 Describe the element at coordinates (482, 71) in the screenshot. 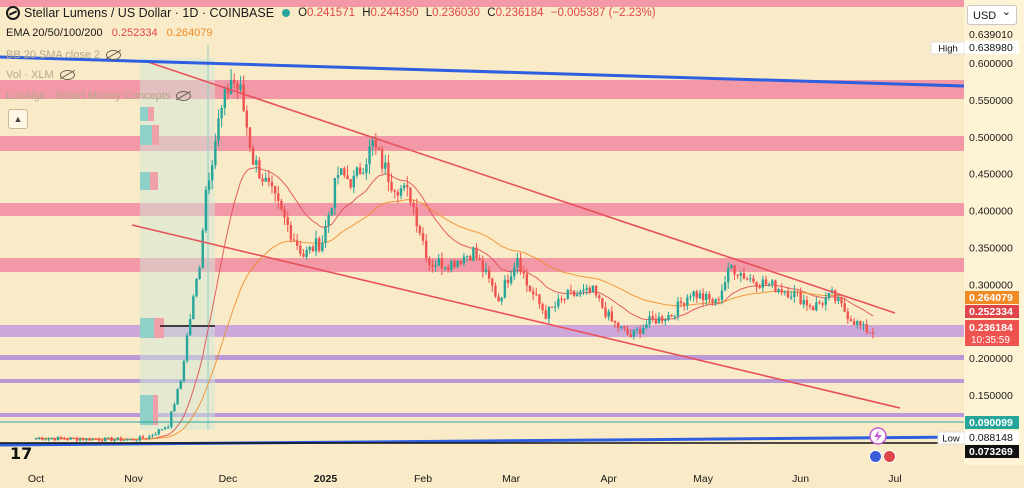

I see `trendline-blue-upper` at that location.